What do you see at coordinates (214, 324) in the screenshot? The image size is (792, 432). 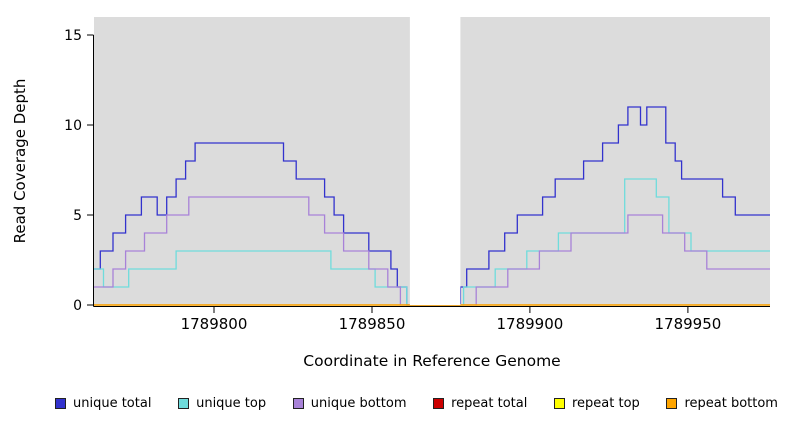 I see `x-tick-label: 1789800` at bounding box center [214, 324].